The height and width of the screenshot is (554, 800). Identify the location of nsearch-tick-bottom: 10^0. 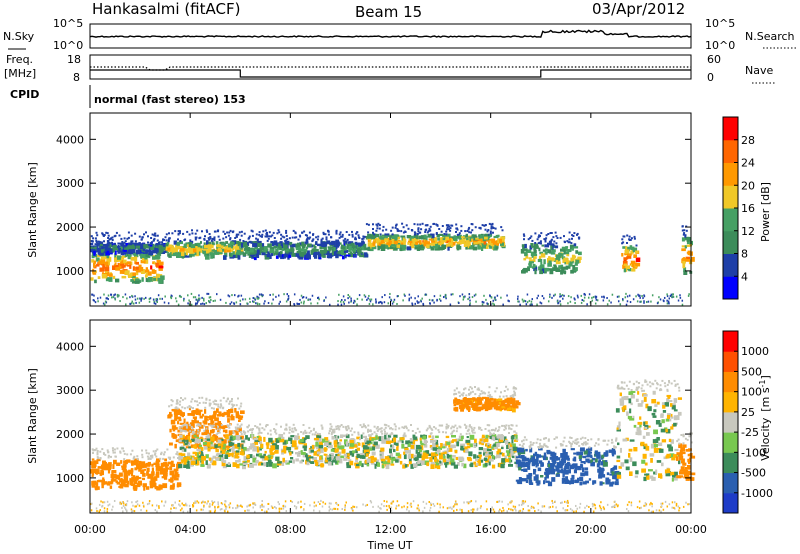
(720, 45).